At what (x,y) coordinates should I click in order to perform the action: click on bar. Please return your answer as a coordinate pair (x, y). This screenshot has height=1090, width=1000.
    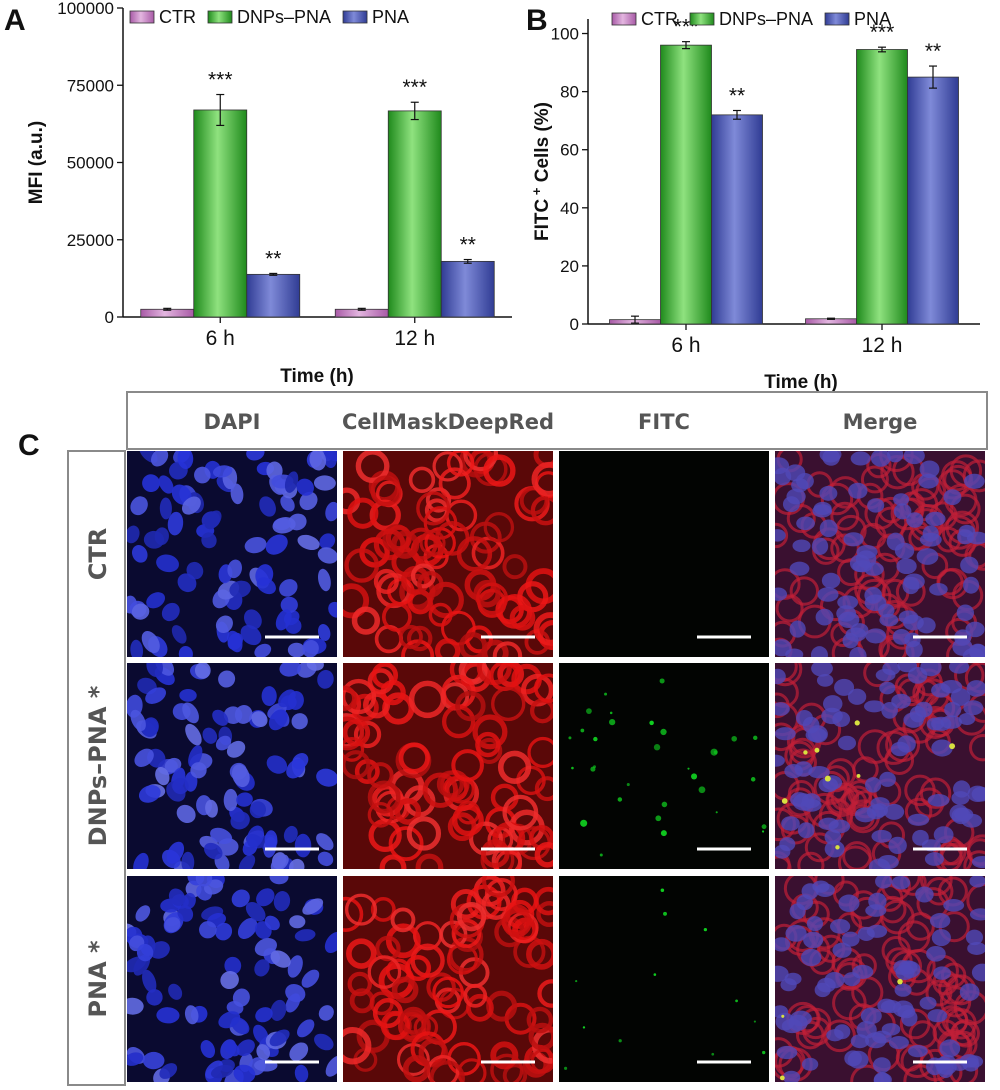
    Looking at the image, I should click on (933, 200).